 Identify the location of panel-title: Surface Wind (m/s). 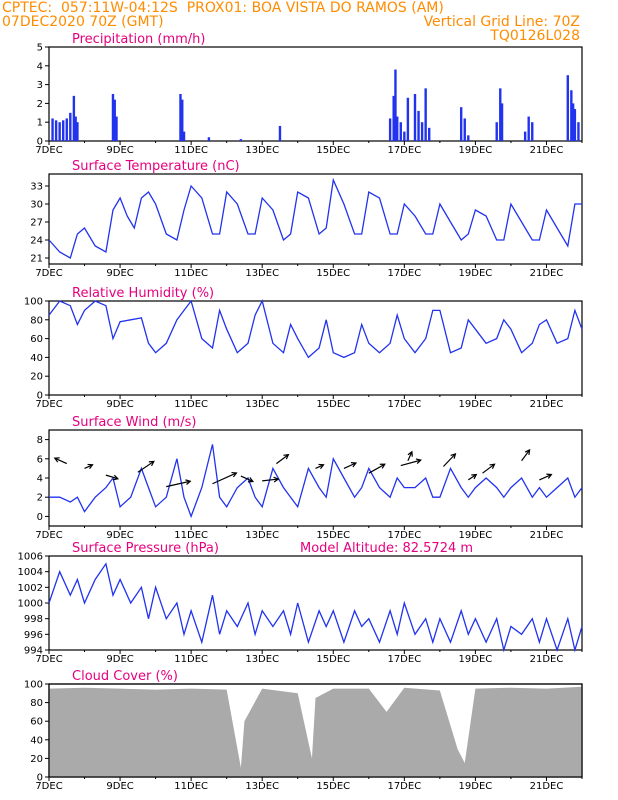
(134, 422).